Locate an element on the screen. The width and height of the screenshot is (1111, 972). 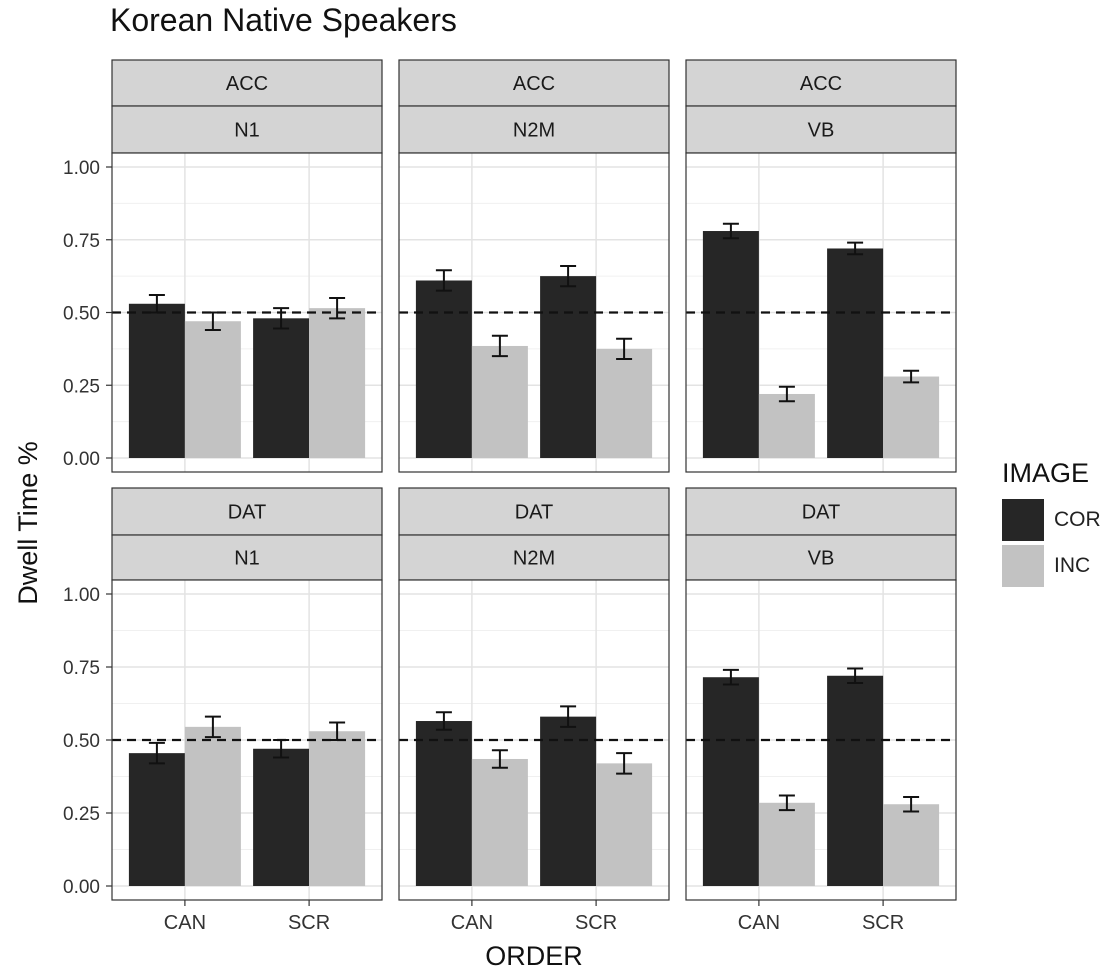
strip-col-label-dat-n2m: N2M is located at coordinates (534, 559).